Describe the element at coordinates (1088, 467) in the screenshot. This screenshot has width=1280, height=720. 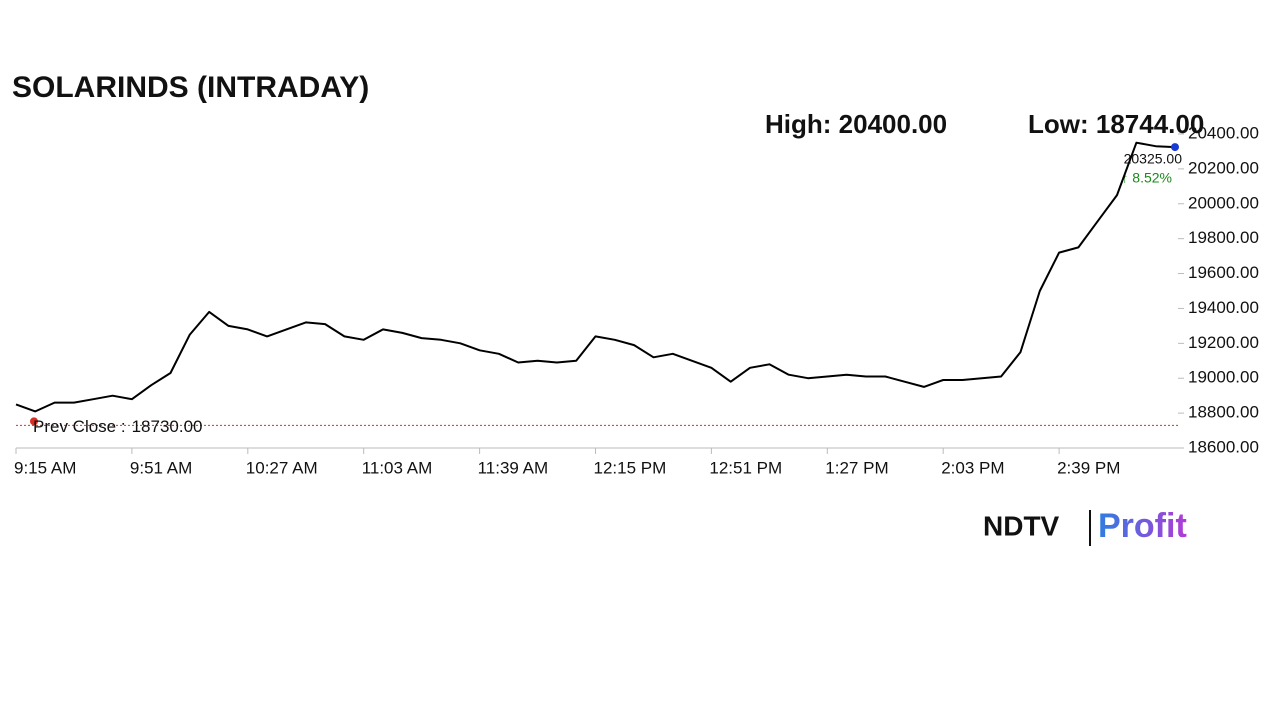
I see `x-tick-label: 2:39 PM` at that location.